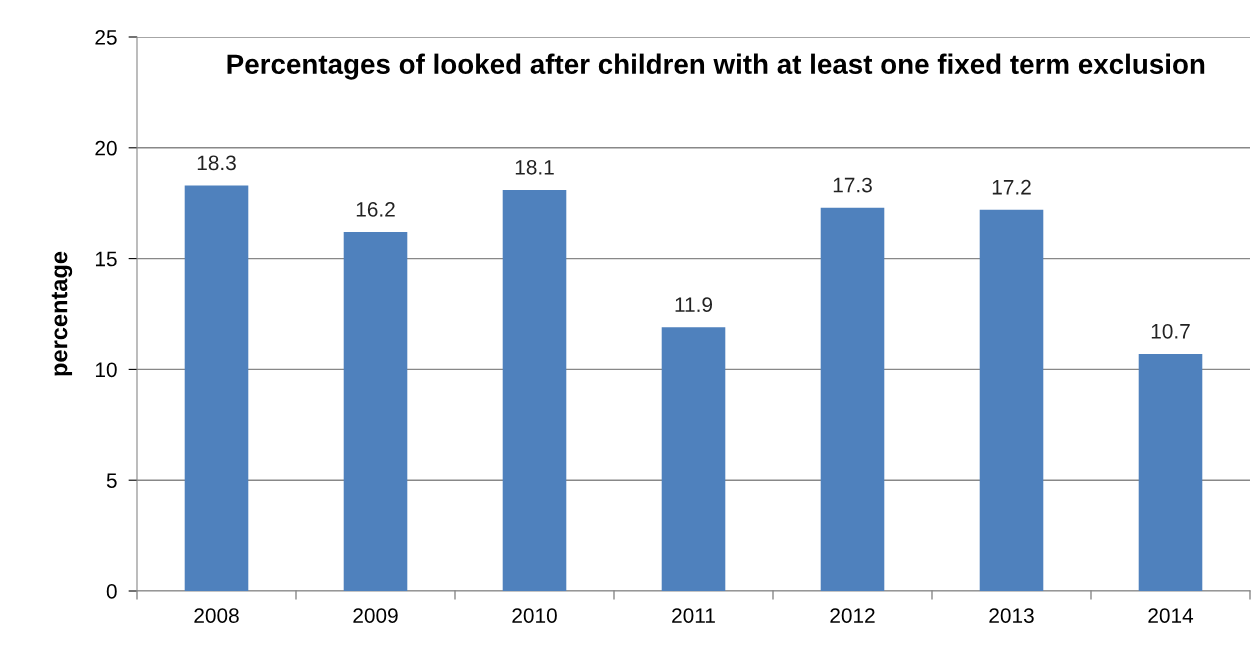  I want to click on y-axis-title: percentage, so click(62, 313).